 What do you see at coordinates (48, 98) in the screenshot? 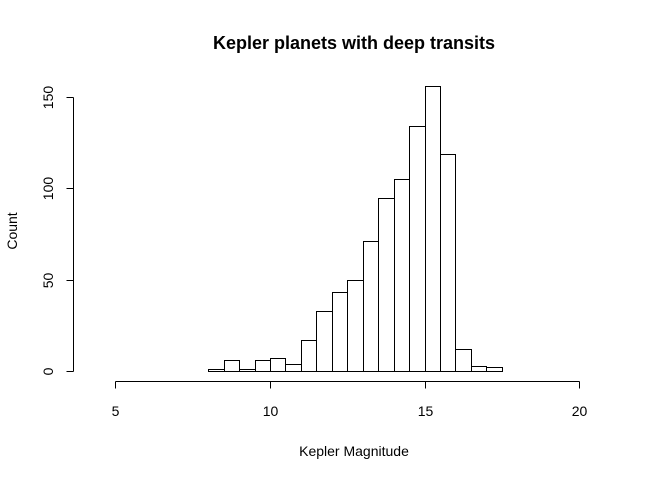
I see `y-tick-label: 150` at bounding box center [48, 98].